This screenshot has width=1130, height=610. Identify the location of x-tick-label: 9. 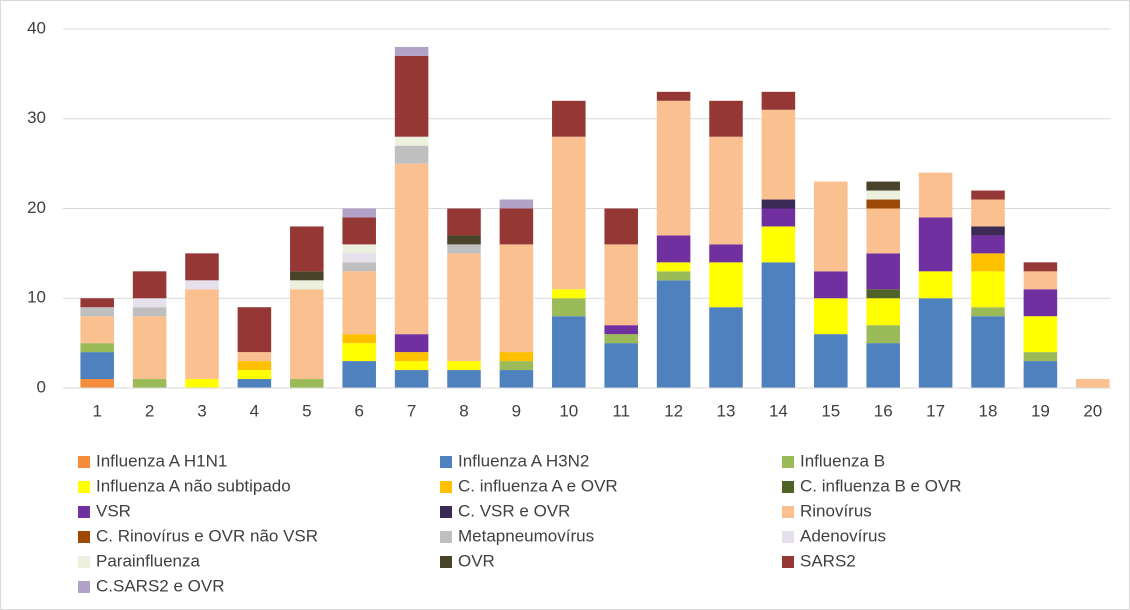
(516, 410).